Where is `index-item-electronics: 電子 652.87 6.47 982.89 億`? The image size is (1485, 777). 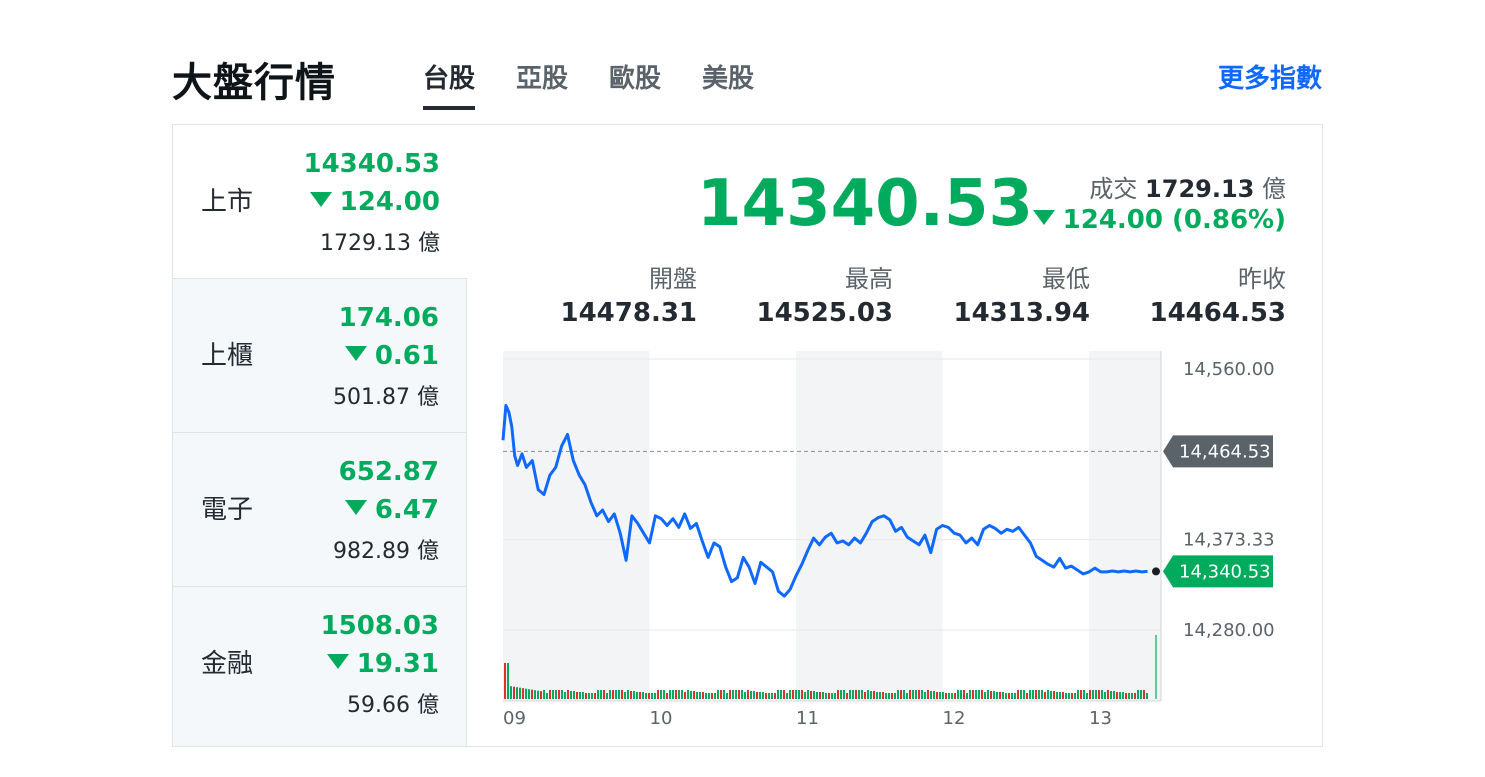
index-item-electronics: 電子 652.87 6.47 982.89 億 is located at coordinates (320, 510).